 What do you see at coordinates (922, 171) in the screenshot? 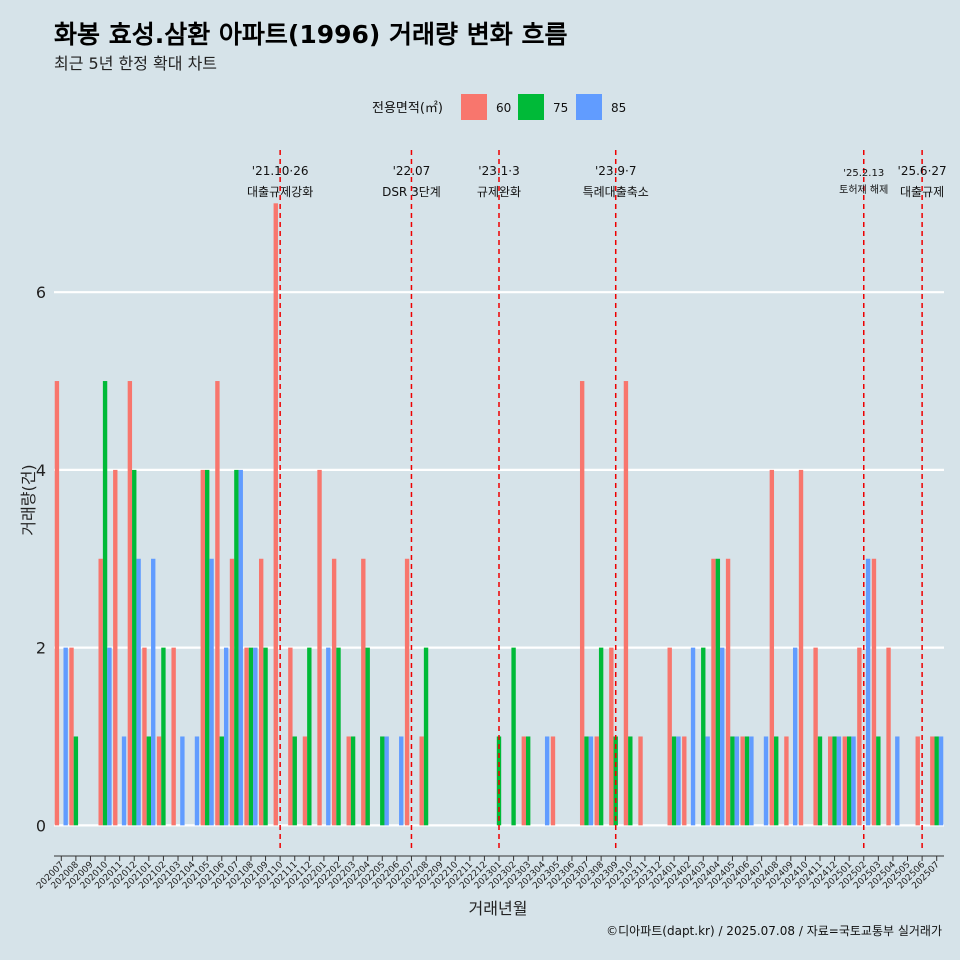
I see `event-date: '25.6·27` at bounding box center [922, 171].